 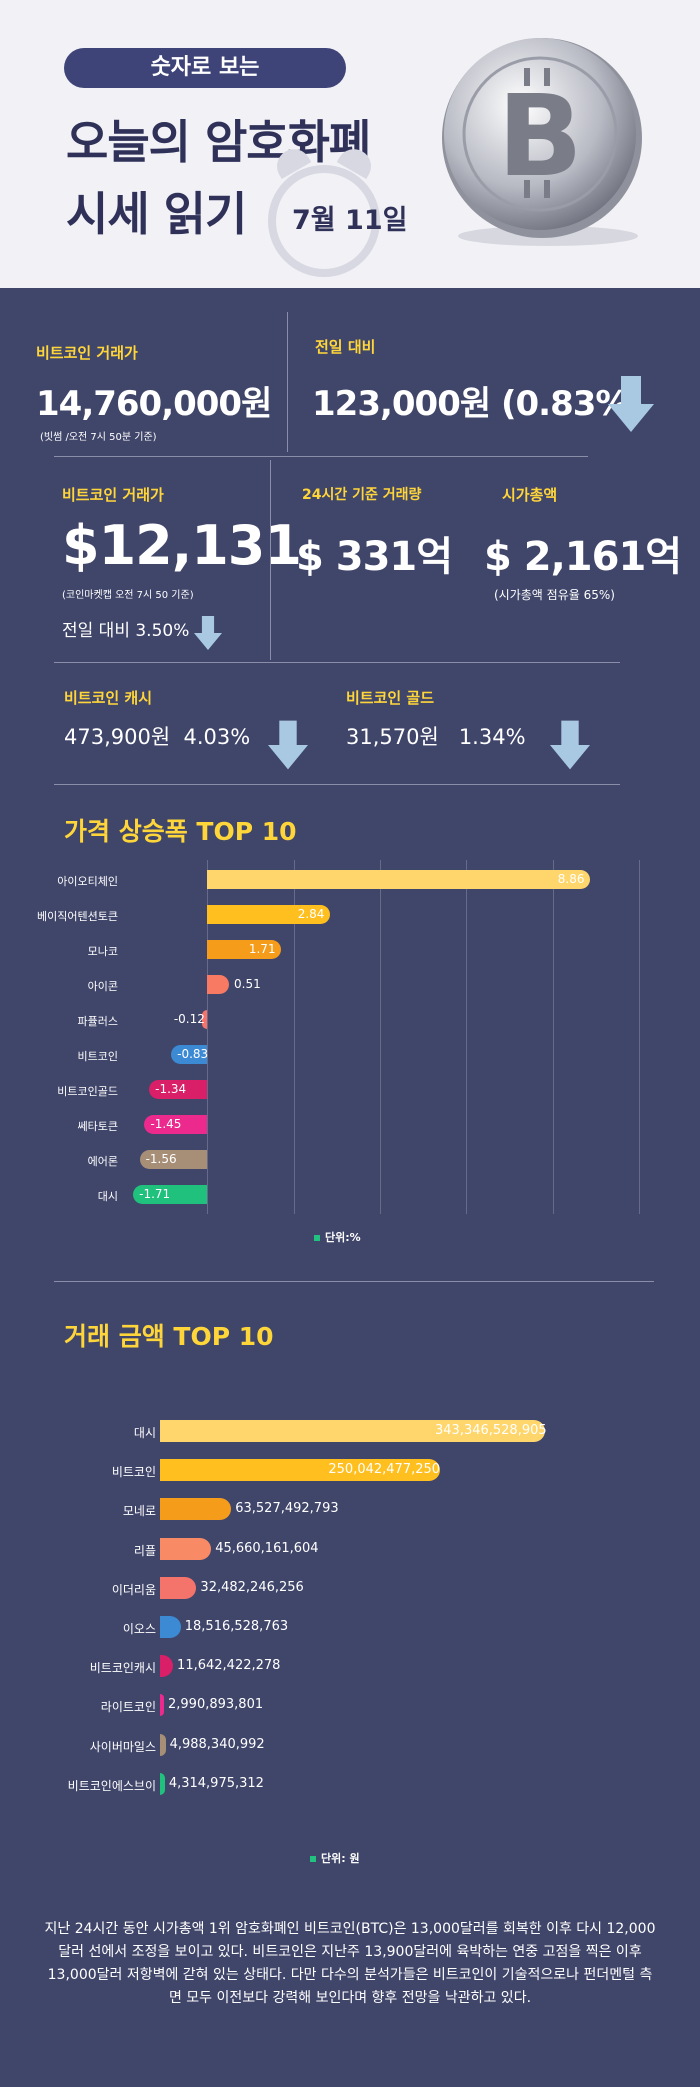 I want to click on chart2-category-label: 사이버마일스, so click(x=122, y=1746).